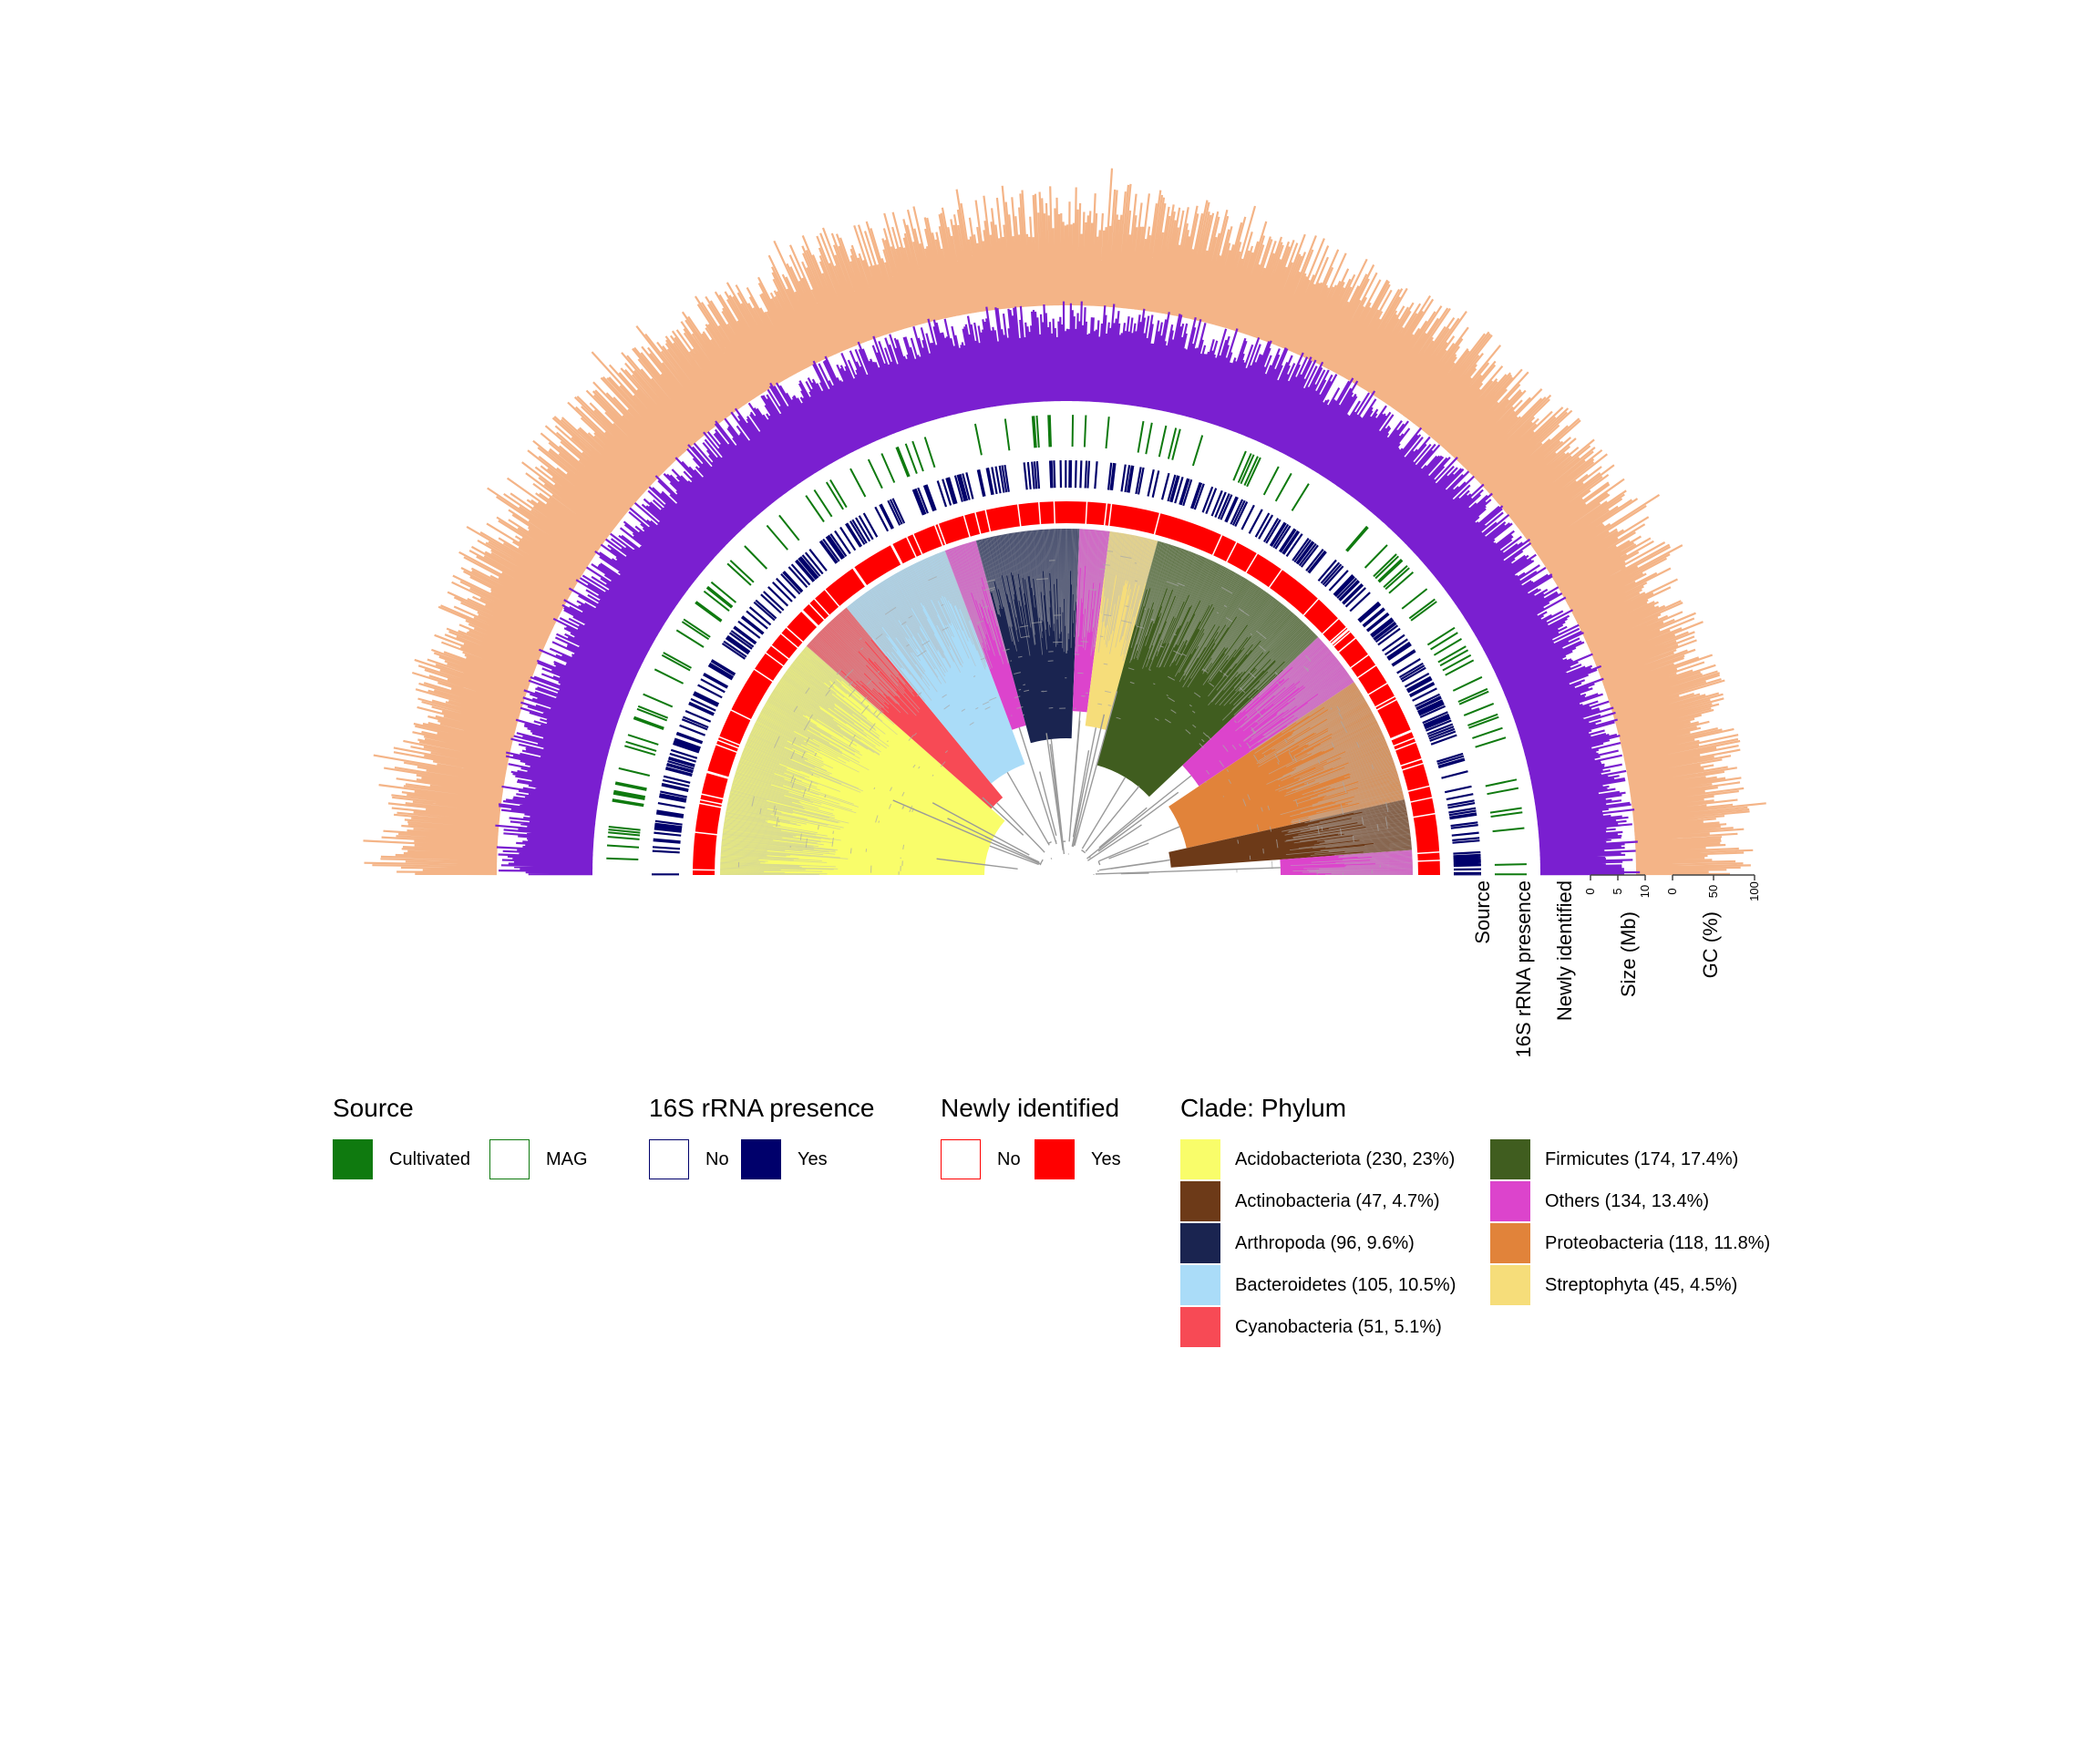 Image resolution: width=2100 pixels, height=1750 pixels. I want to click on gc-axis-tick: 0, so click(1672, 891).